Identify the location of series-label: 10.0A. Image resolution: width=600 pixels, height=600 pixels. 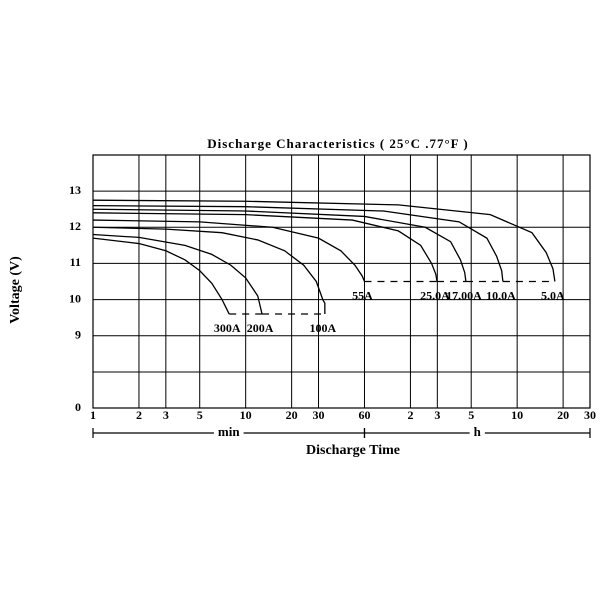
(501, 295).